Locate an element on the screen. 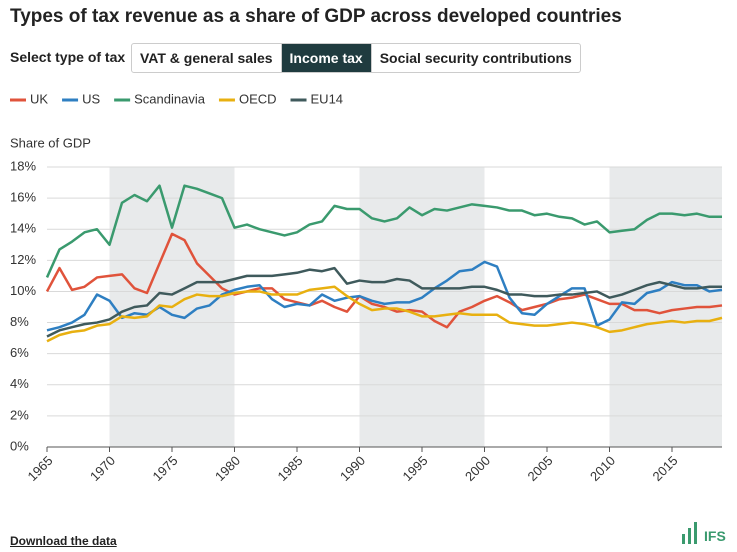  y-tick-label: 12% is located at coordinates (23, 259).